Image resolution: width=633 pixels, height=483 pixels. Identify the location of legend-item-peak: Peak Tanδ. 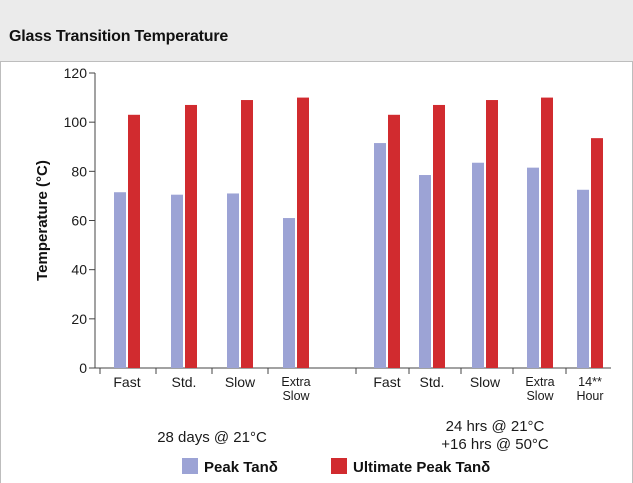
(230, 467).